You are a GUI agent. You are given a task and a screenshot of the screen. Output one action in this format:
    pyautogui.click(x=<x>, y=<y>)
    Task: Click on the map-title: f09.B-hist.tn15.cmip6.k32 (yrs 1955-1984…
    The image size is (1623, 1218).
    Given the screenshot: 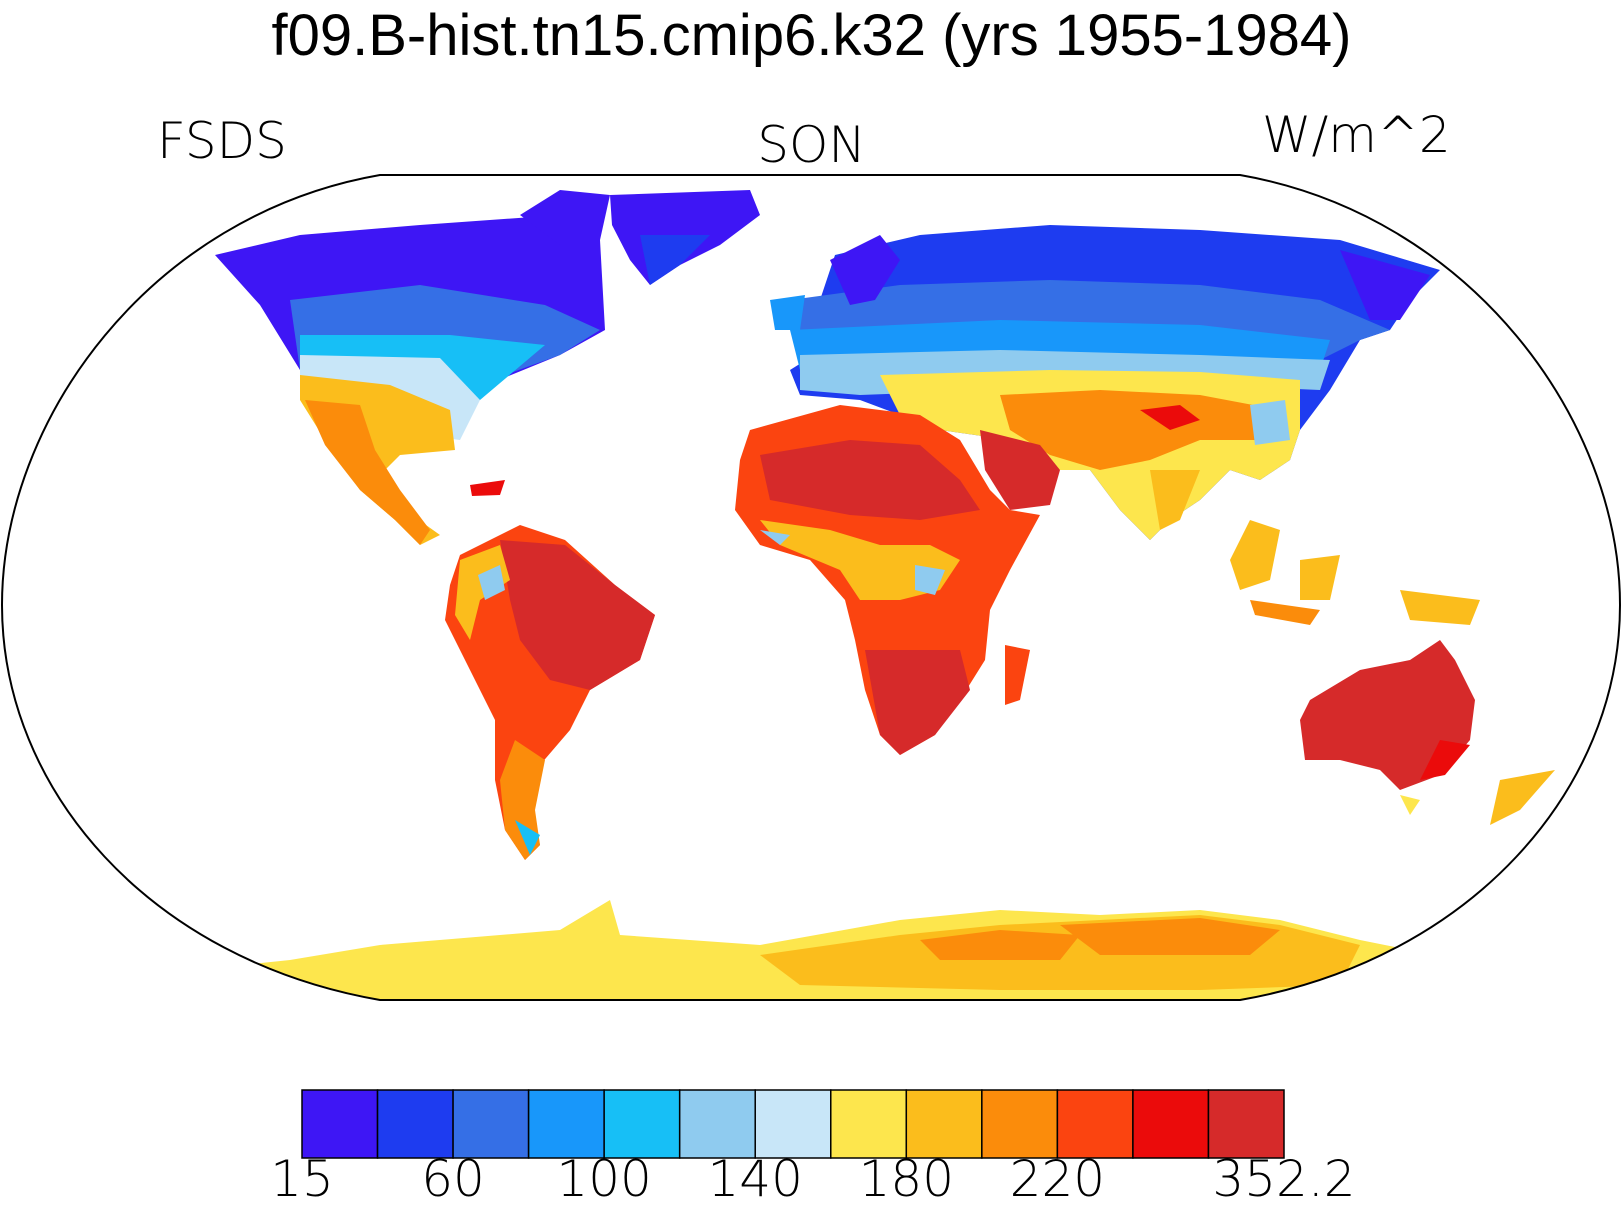 What is the action you would take?
    pyautogui.click(x=811, y=35)
    